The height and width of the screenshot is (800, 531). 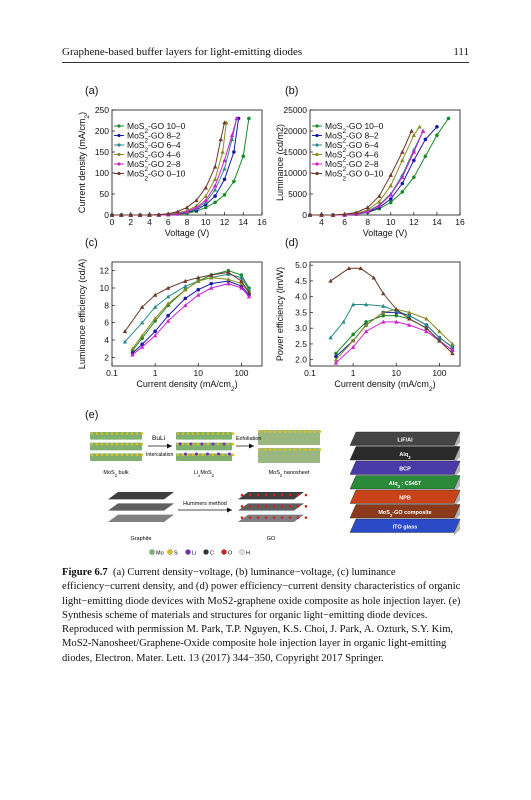 What do you see at coordinates (117, 446) in the screenshot?
I see `mos2-bulk-structure` at bounding box center [117, 446].